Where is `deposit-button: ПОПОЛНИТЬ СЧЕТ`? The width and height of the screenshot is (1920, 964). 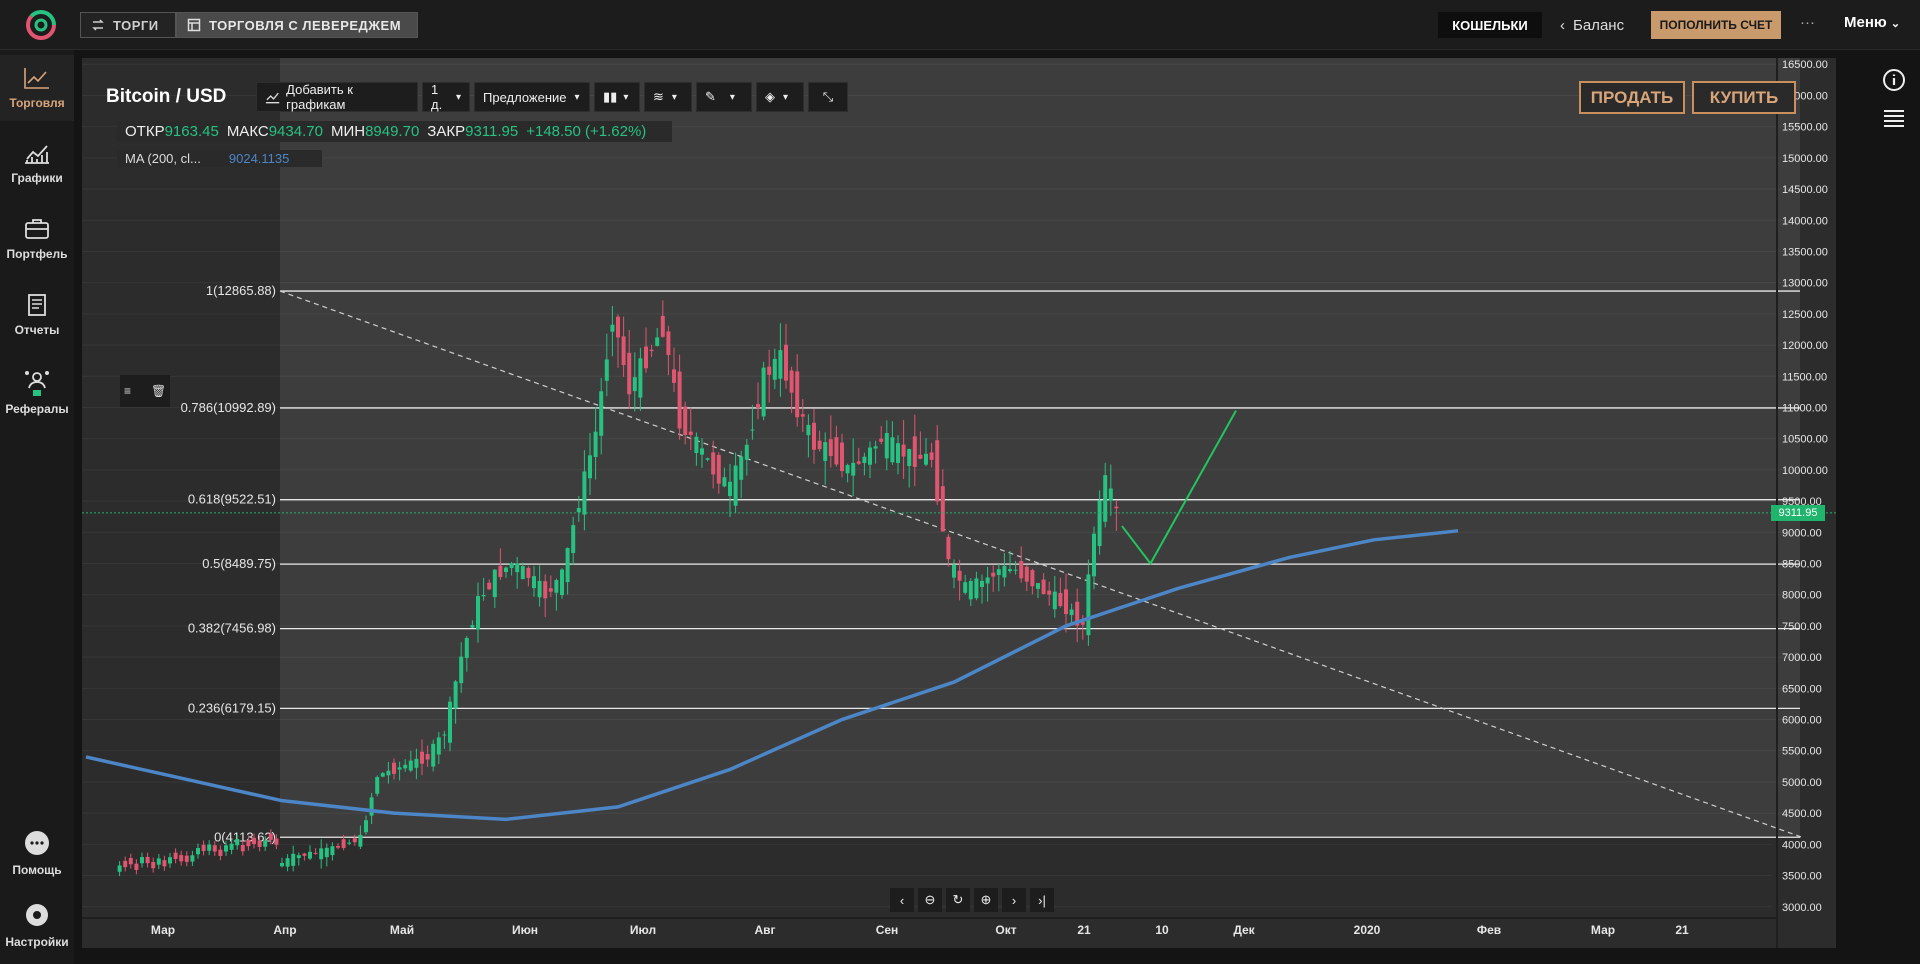
deposit-button: ПОПОЛНИТЬ СЧЕТ is located at coordinates (1716, 25).